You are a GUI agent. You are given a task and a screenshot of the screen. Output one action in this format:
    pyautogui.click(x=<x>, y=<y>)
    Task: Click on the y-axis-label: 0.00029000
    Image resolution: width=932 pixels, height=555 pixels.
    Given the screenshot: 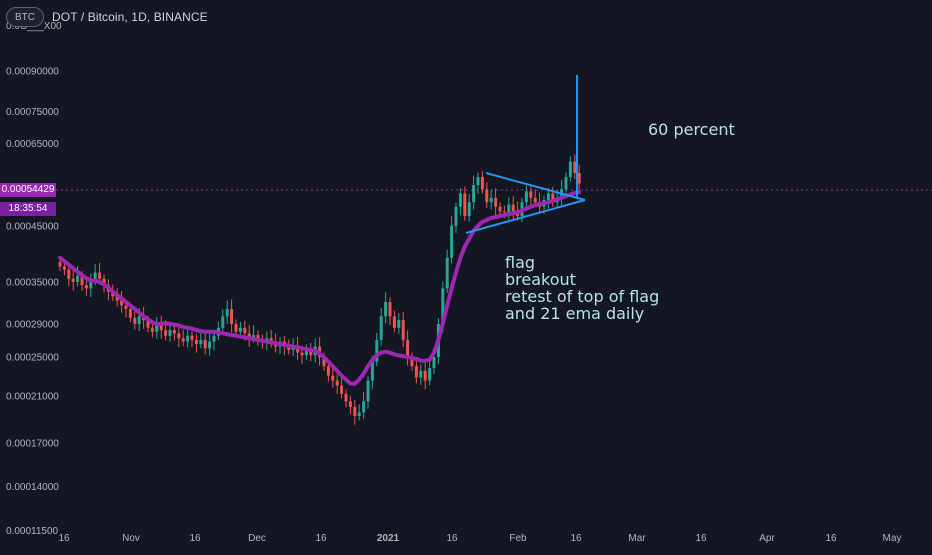 What is the action you would take?
    pyautogui.click(x=32, y=324)
    